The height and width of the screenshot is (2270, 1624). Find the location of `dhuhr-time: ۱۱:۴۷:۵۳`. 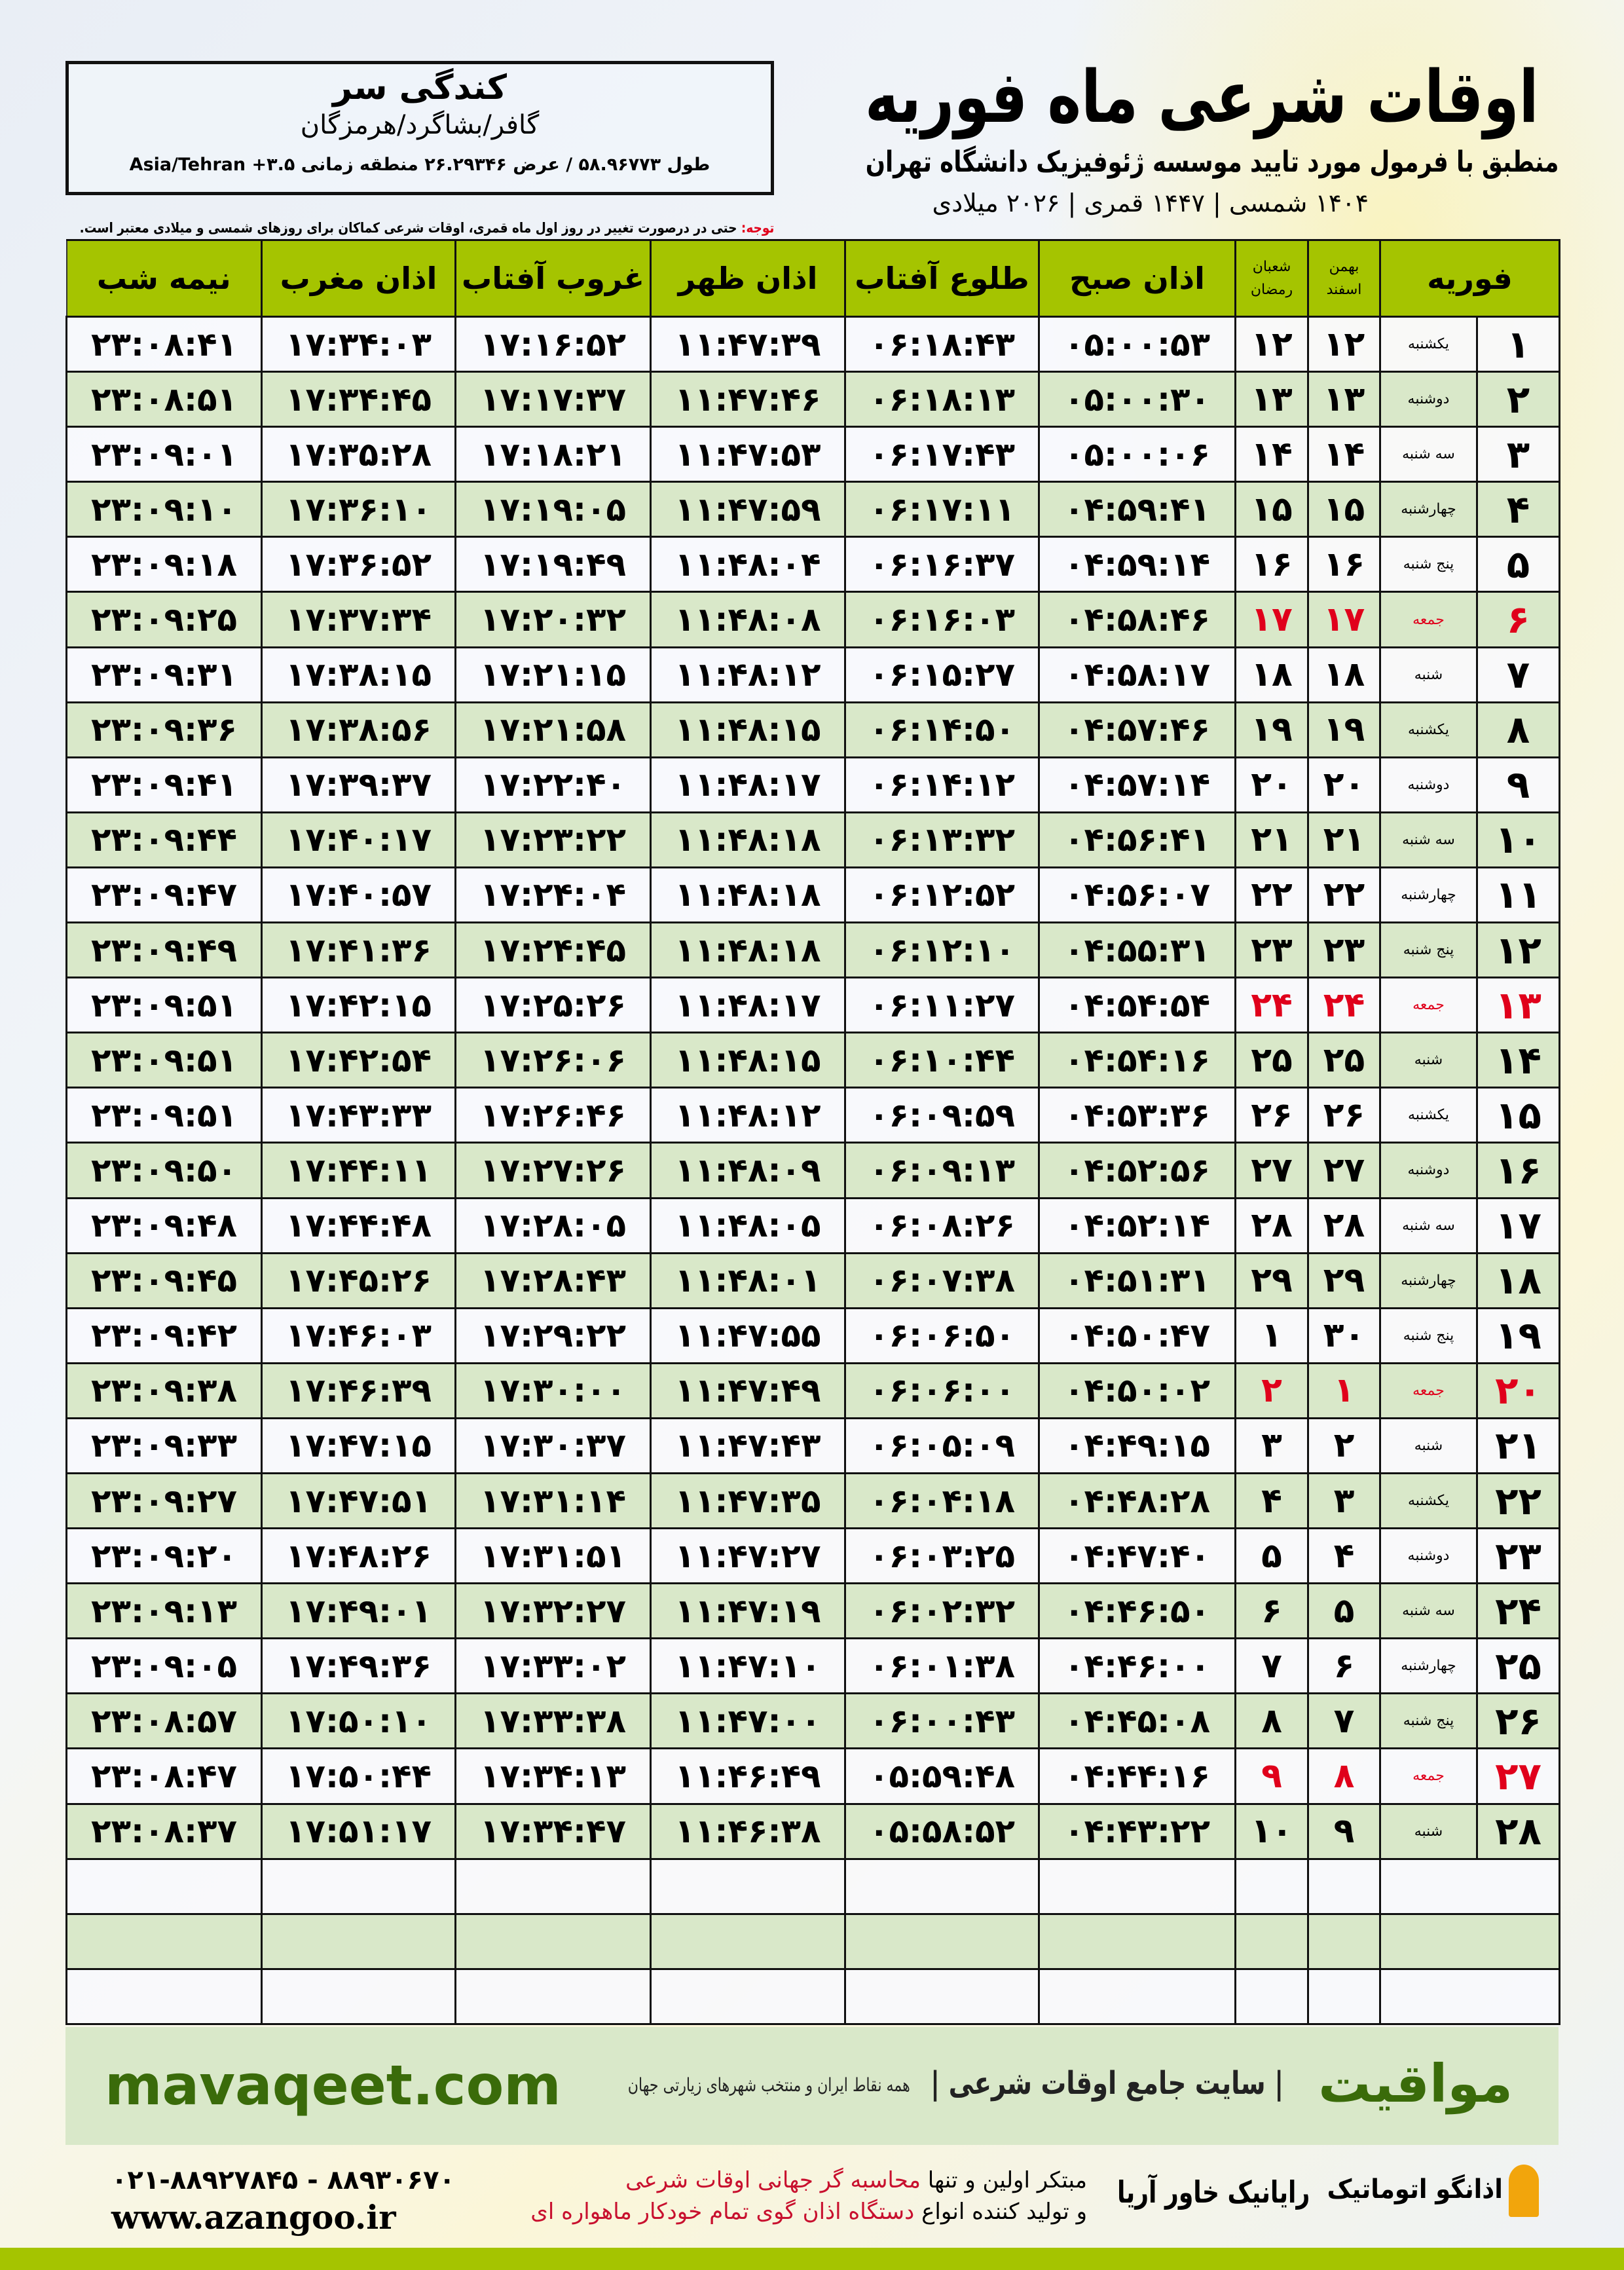

dhuhr-time: ۱۱:۴۷:۵۳ is located at coordinates (748, 454).